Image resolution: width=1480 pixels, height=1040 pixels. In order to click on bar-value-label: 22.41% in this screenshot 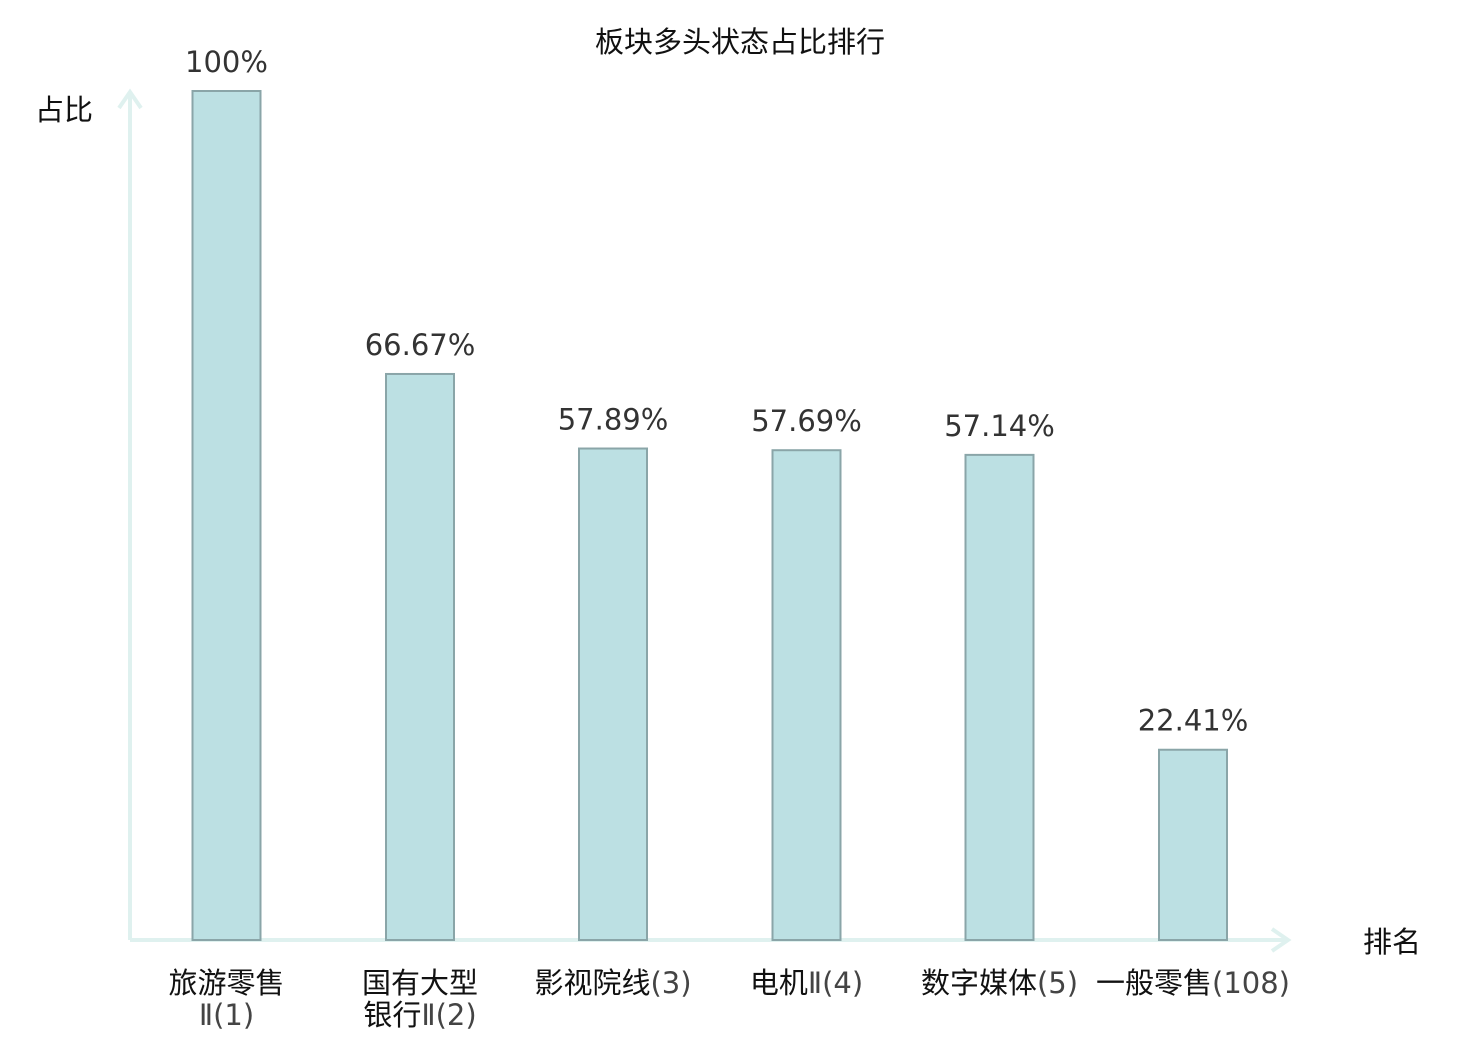, I will do `click(1193, 721)`.